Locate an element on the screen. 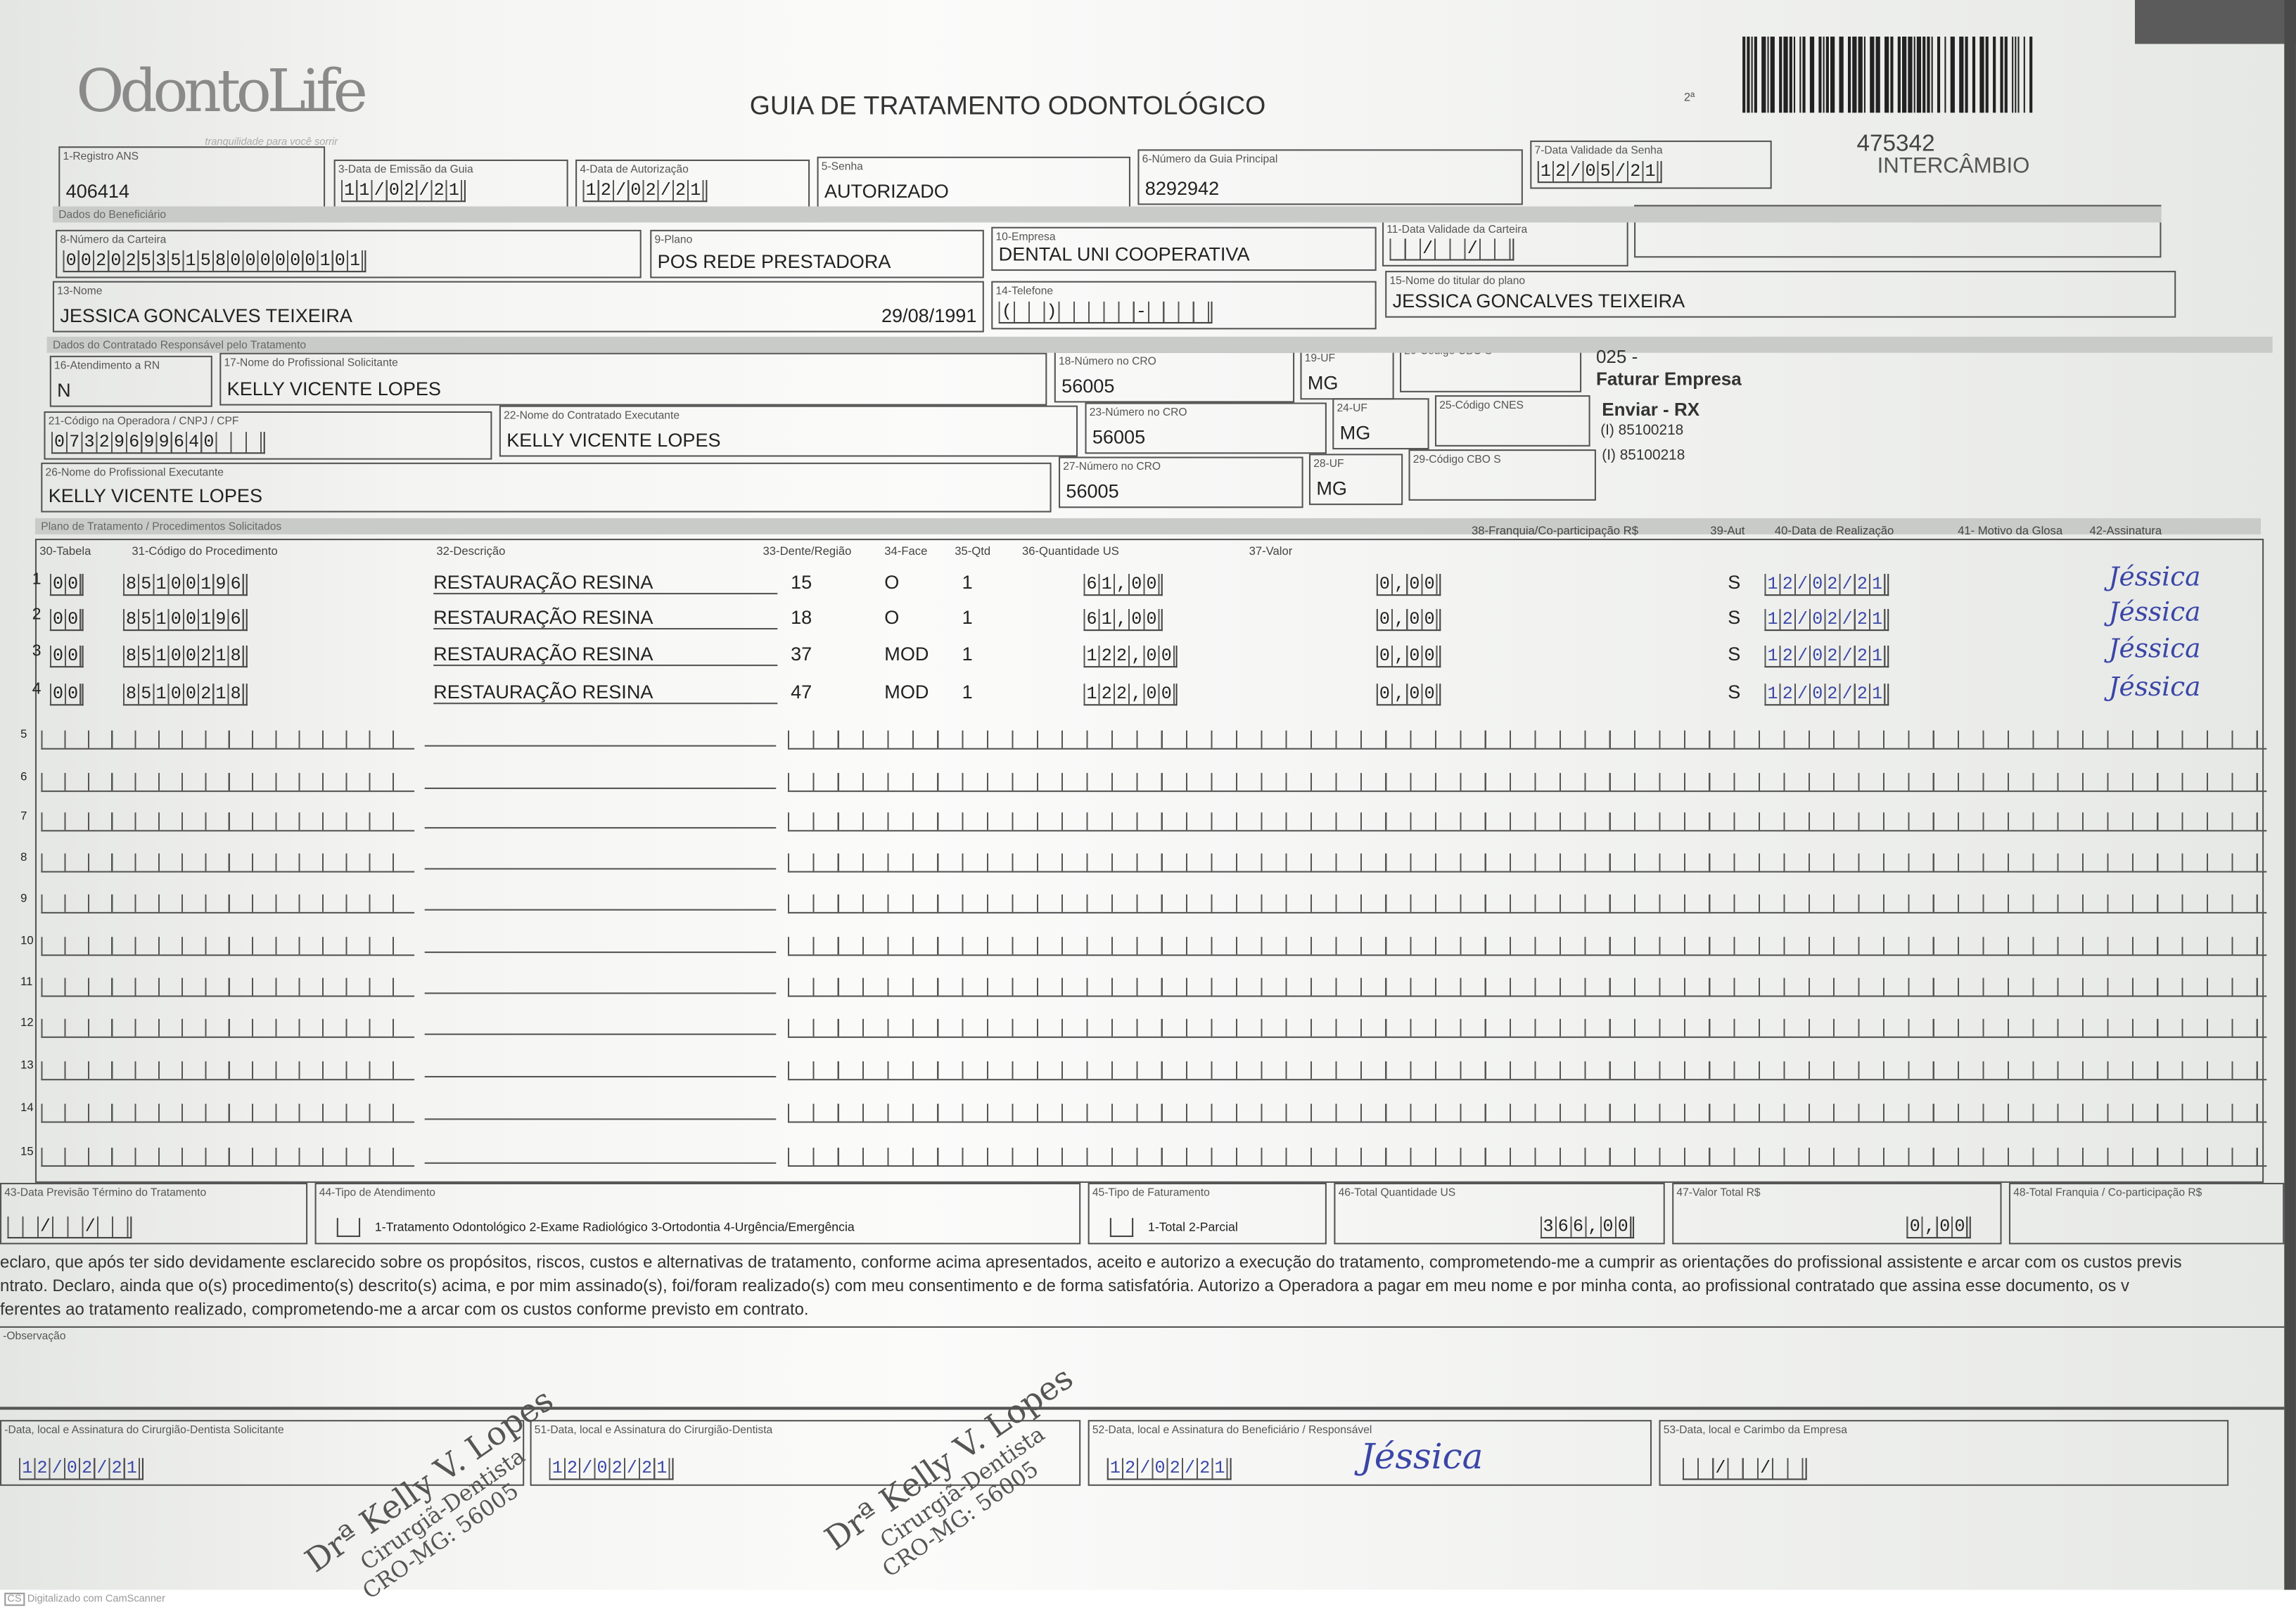  table-row-empty: 5 is located at coordinates (1142, 742).